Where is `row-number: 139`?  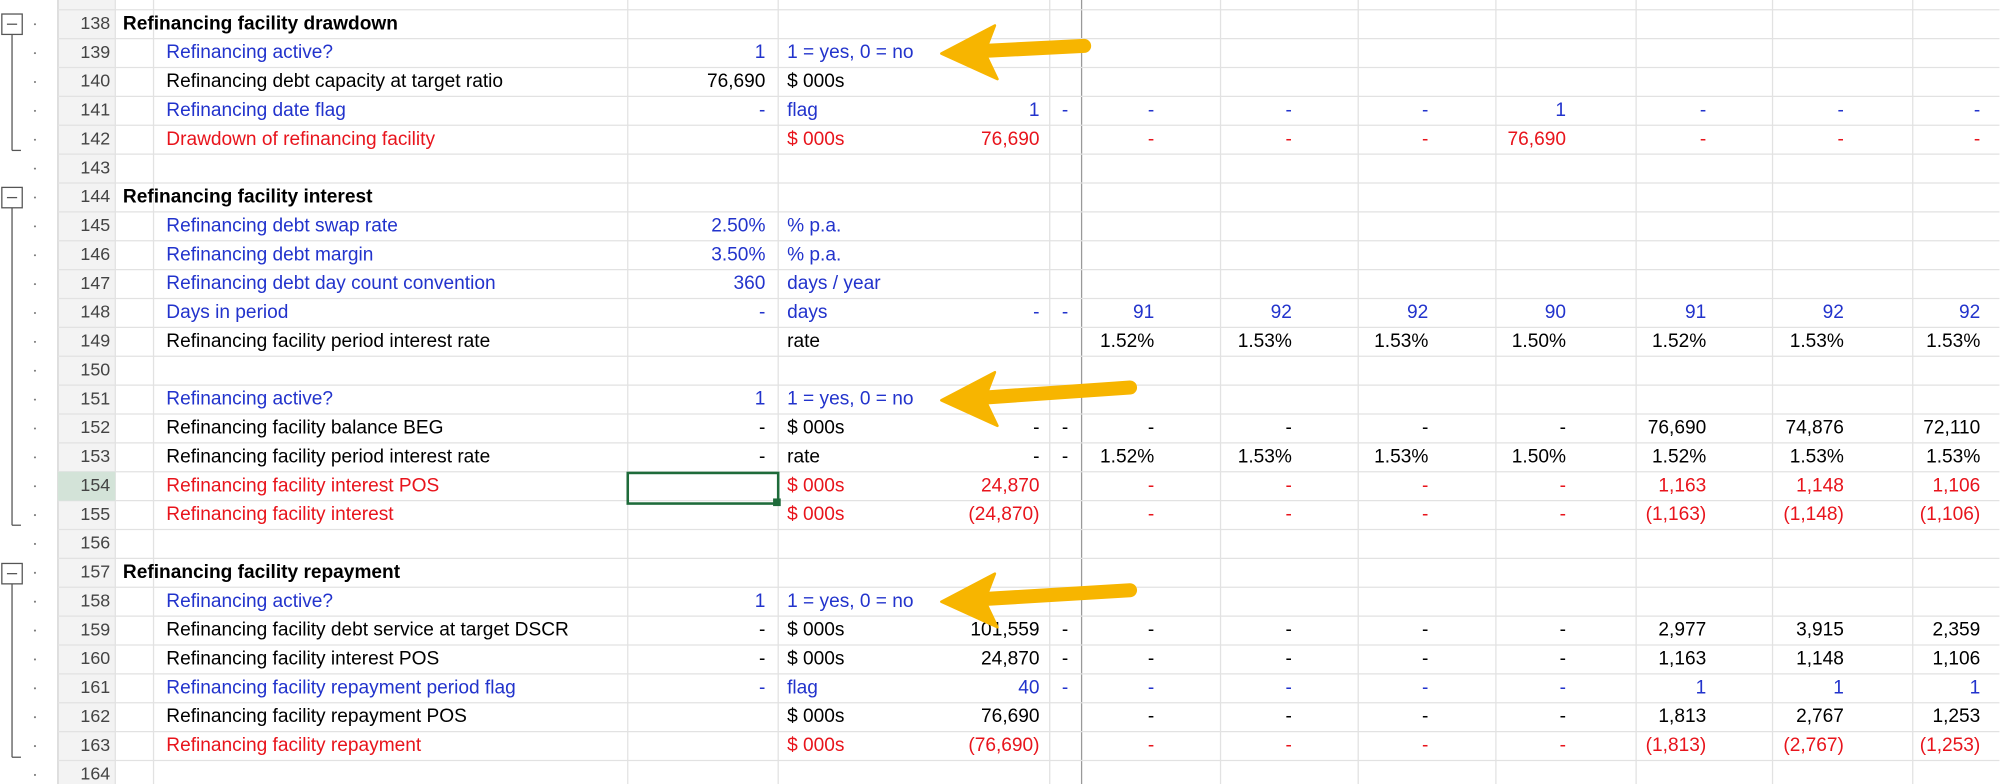
row-number: 139 is located at coordinates (95, 52).